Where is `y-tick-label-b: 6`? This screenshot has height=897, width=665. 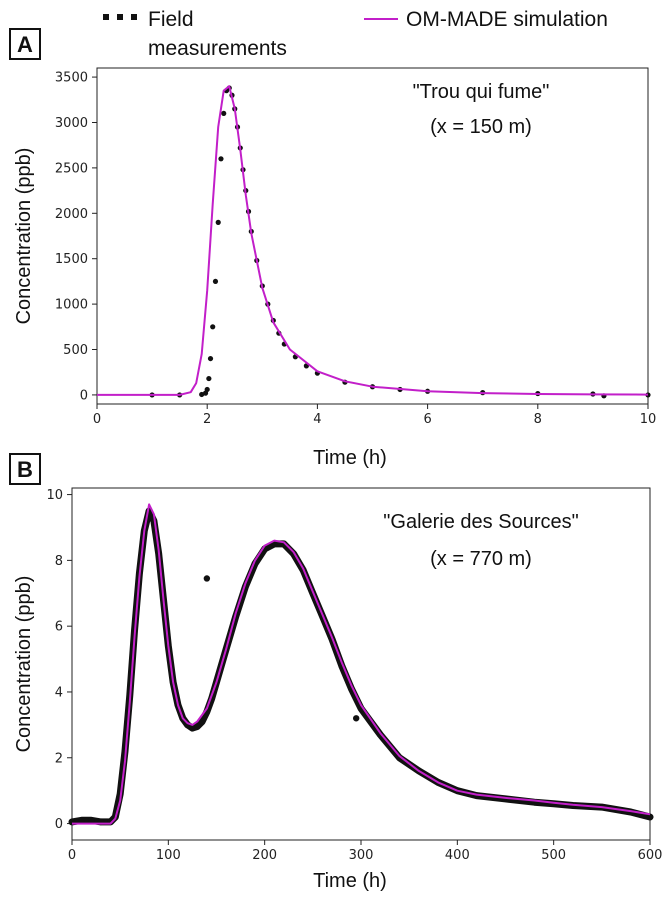 y-tick-label-b: 6 is located at coordinates (59, 627).